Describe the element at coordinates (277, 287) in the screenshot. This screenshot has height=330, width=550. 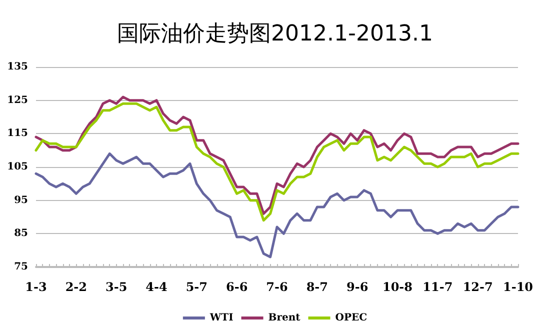
I see `x-tick-label: 7-6` at that location.